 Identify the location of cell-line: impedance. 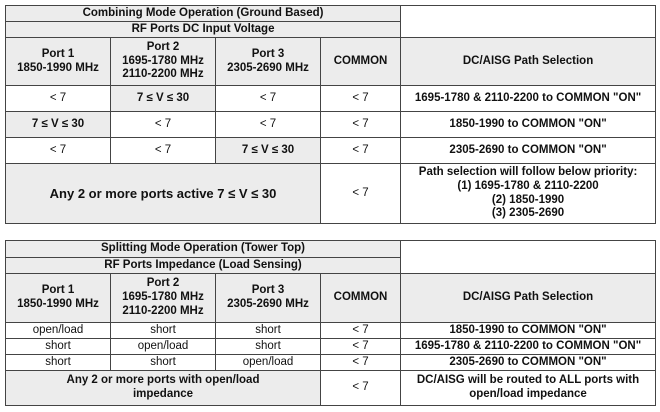
(163, 394).